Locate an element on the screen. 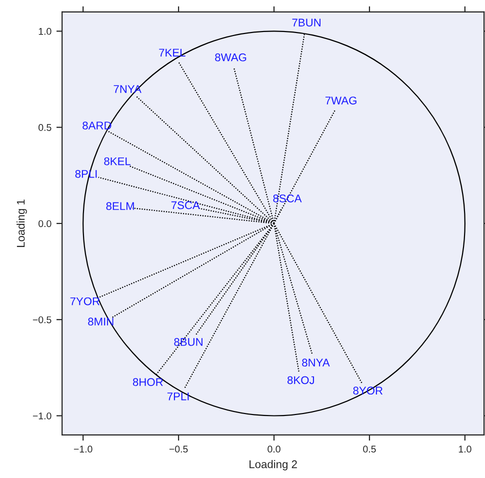  y-axis-title: Loading 1 is located at coordinates (21, 223).